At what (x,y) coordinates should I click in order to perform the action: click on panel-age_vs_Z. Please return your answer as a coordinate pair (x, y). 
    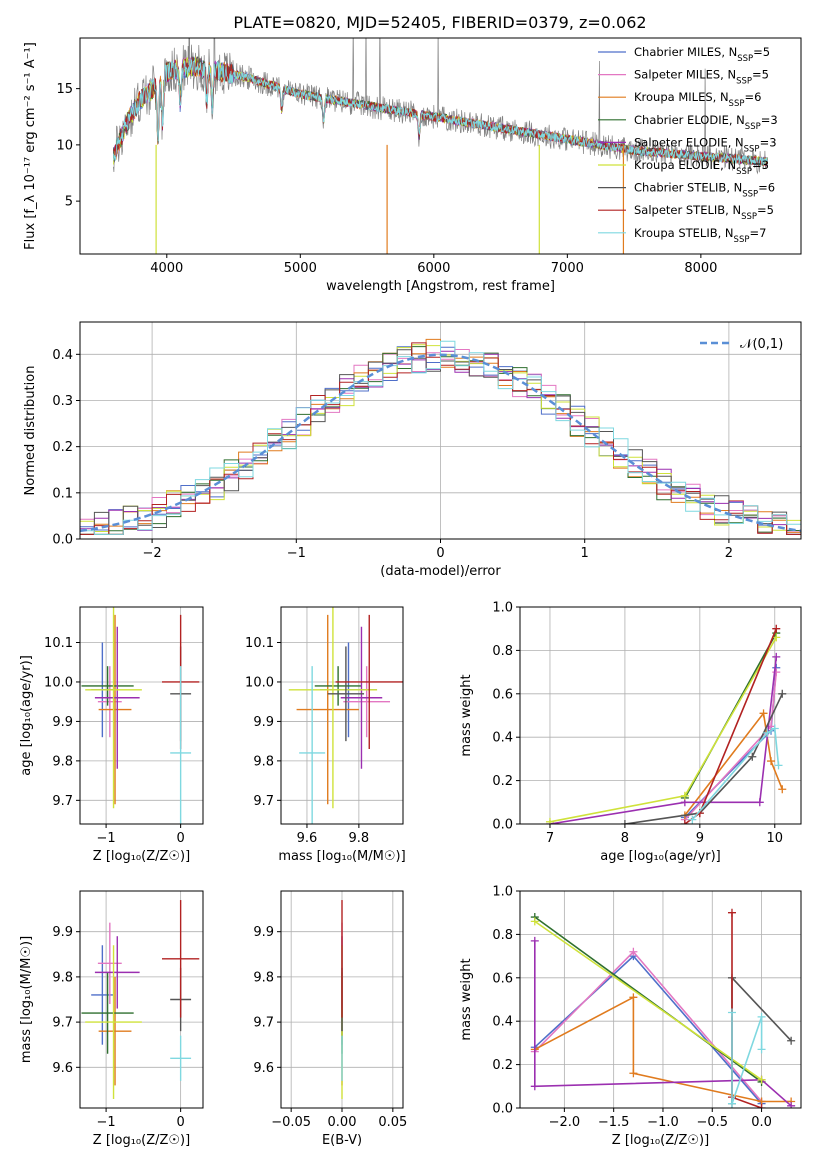
    Looking at the image, I should click on (141, 715).